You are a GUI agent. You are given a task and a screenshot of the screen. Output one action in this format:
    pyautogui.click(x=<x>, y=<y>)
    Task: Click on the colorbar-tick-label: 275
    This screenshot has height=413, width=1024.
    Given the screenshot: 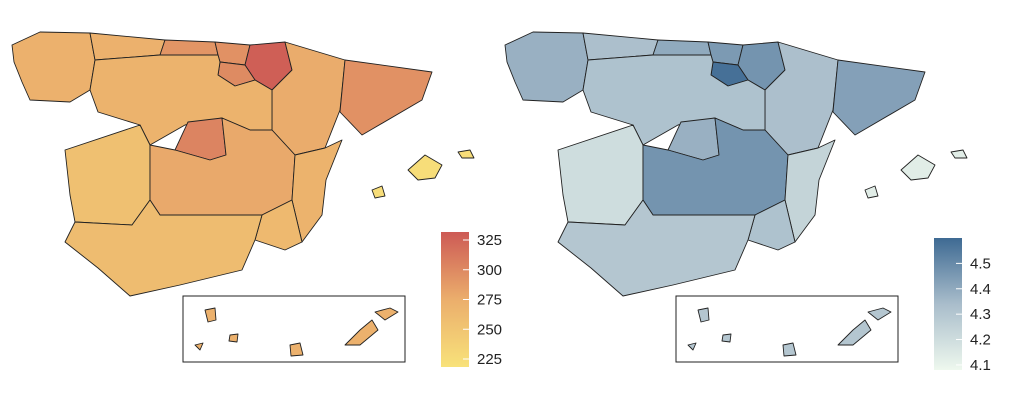 What is the action you would take?
    pyautogui.click(x=489, y=300)
    